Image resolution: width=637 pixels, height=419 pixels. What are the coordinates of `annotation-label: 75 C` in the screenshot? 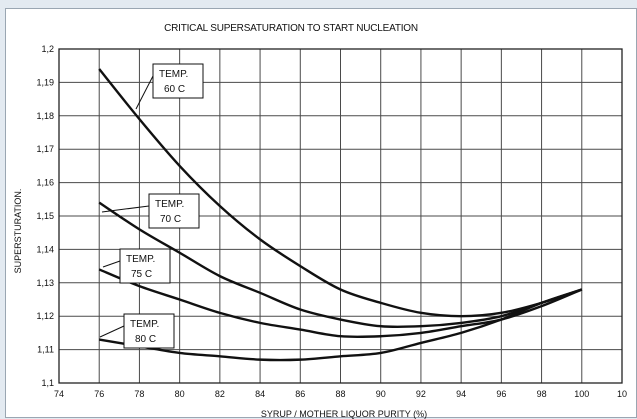 It's located at (141, 274).